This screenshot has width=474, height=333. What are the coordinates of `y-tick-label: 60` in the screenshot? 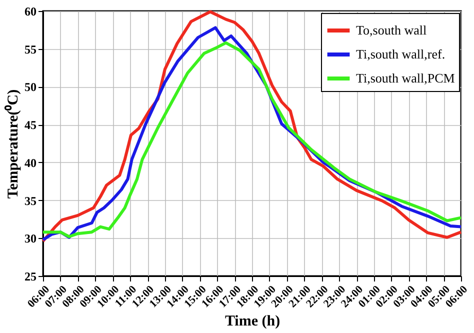 It's located at (30, 11).